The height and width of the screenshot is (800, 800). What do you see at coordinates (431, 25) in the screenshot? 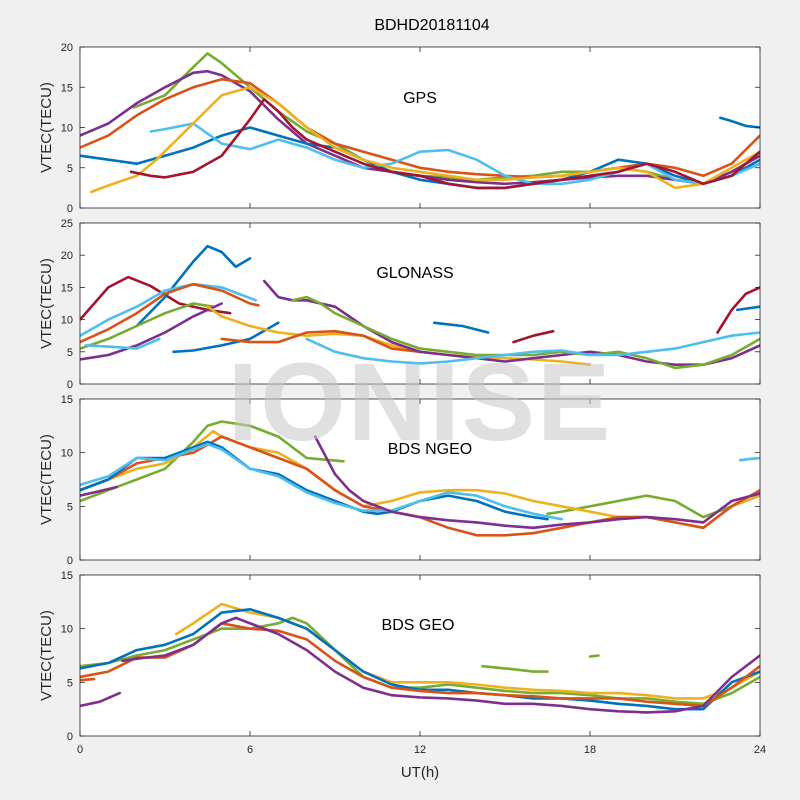
I see `figure-title: BDHD20181104` at bounding box center [431, 25].